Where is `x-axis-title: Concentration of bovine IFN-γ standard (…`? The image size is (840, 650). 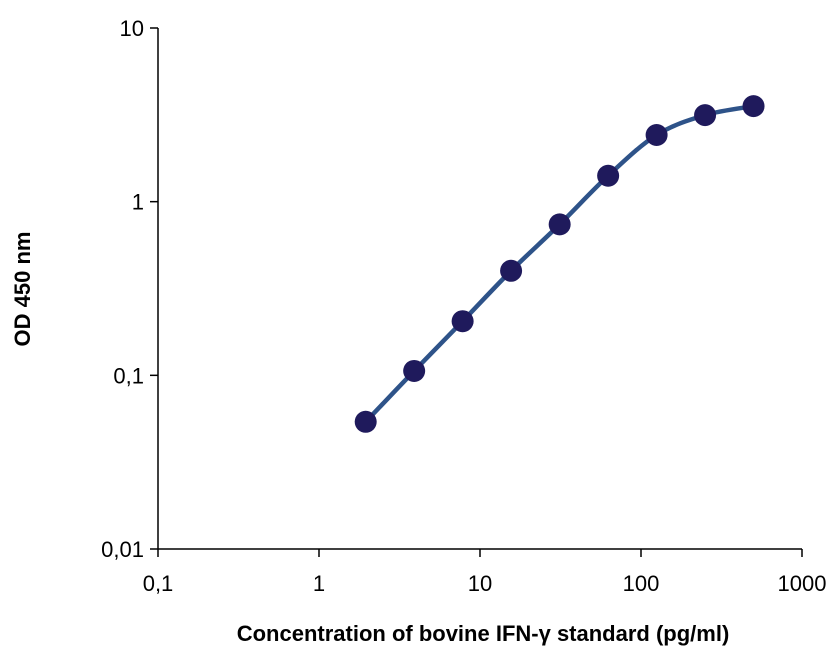
x-axis-title: Concentration of bovine IFN-γ standard (… is located at coordinates (483, 633).